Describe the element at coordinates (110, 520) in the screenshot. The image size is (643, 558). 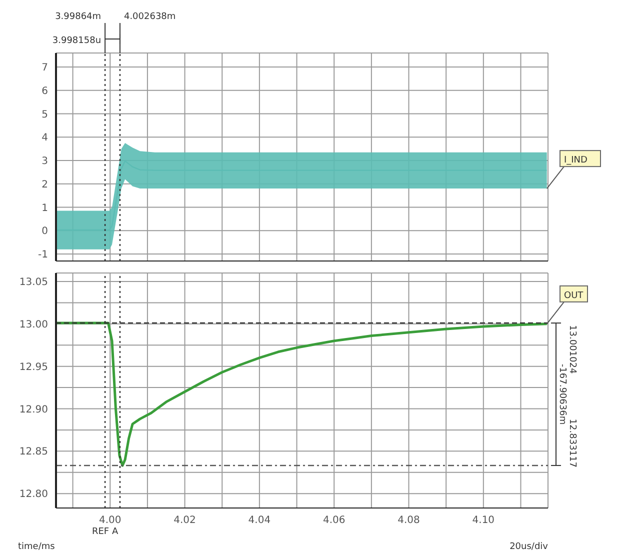
I see `x-tick-label: 4.00` at that location.